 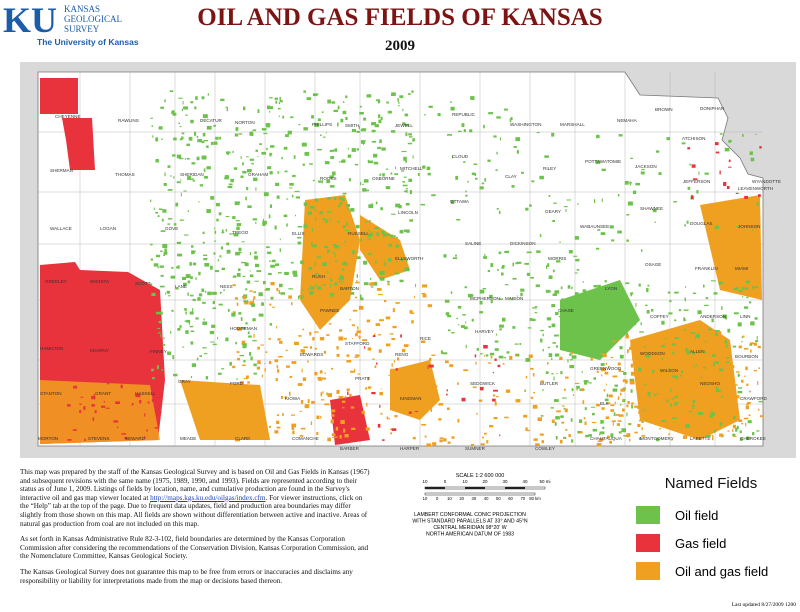 What do you see at coordinates (484, 331) in the screenshot?
I see `county-label: HARVEY` at bounding box center [484, 331].